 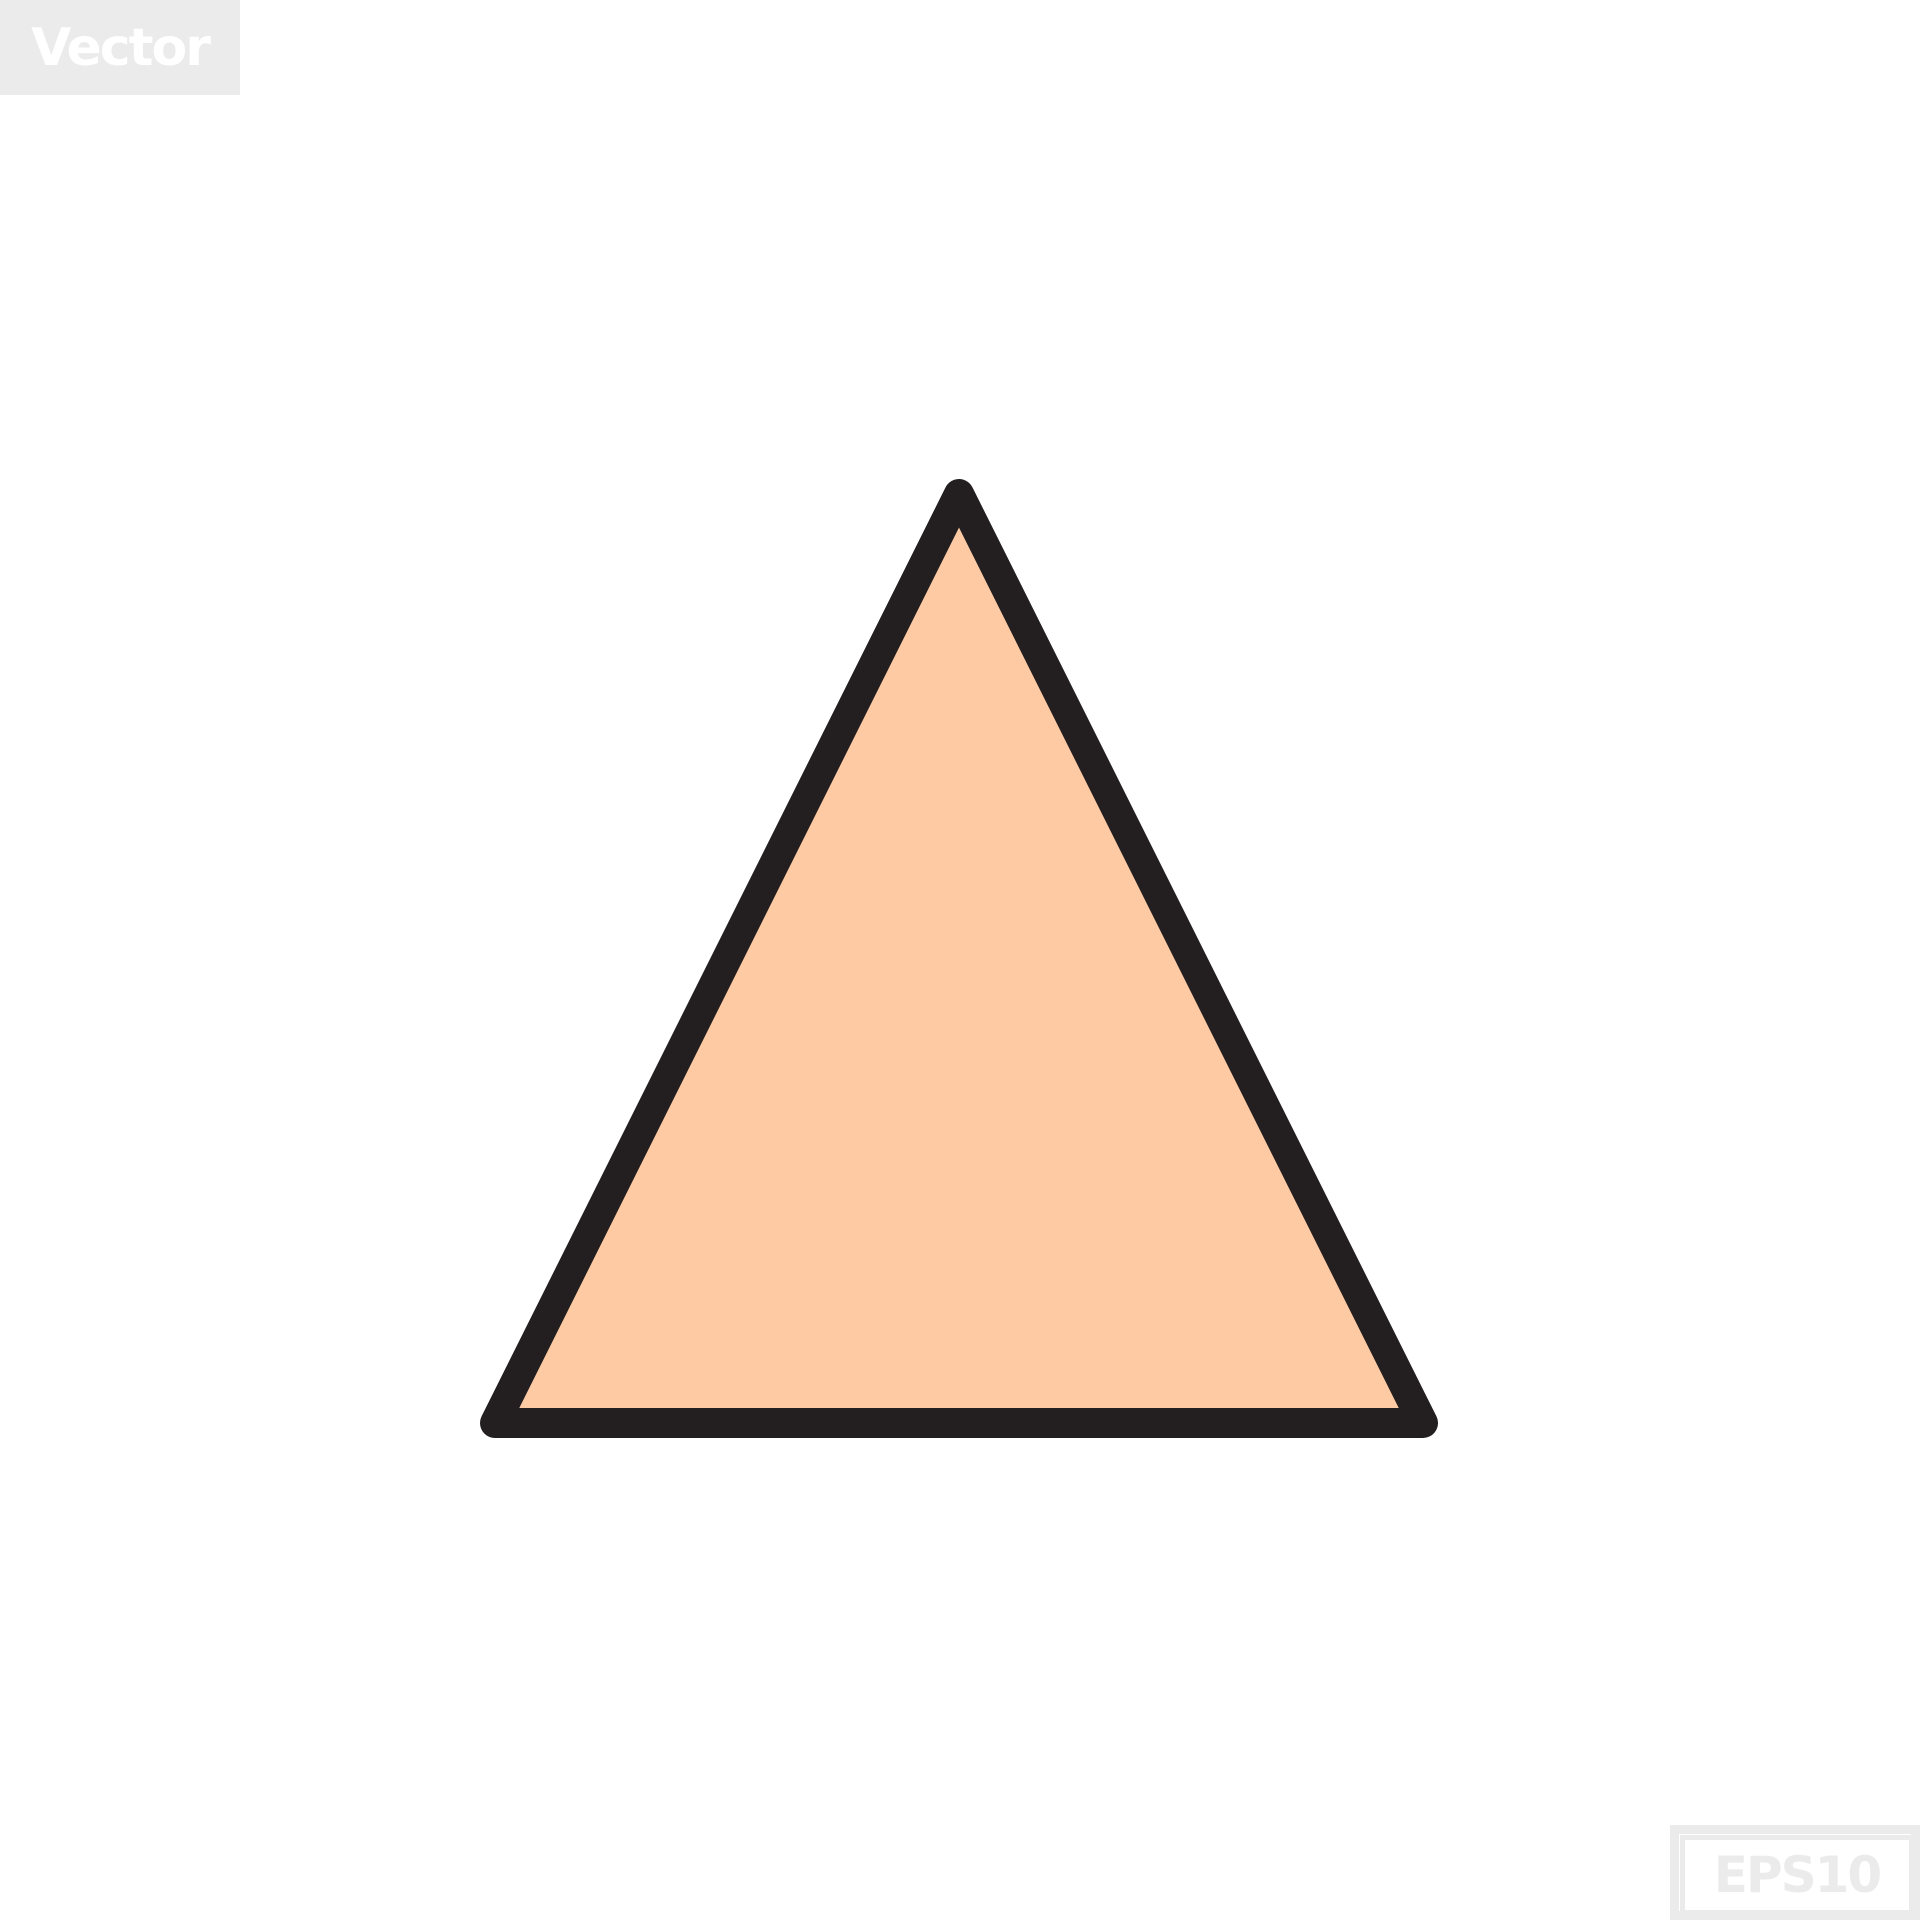 I want to click on eps-badge: EPS10, so click(x=1797, y=1875).